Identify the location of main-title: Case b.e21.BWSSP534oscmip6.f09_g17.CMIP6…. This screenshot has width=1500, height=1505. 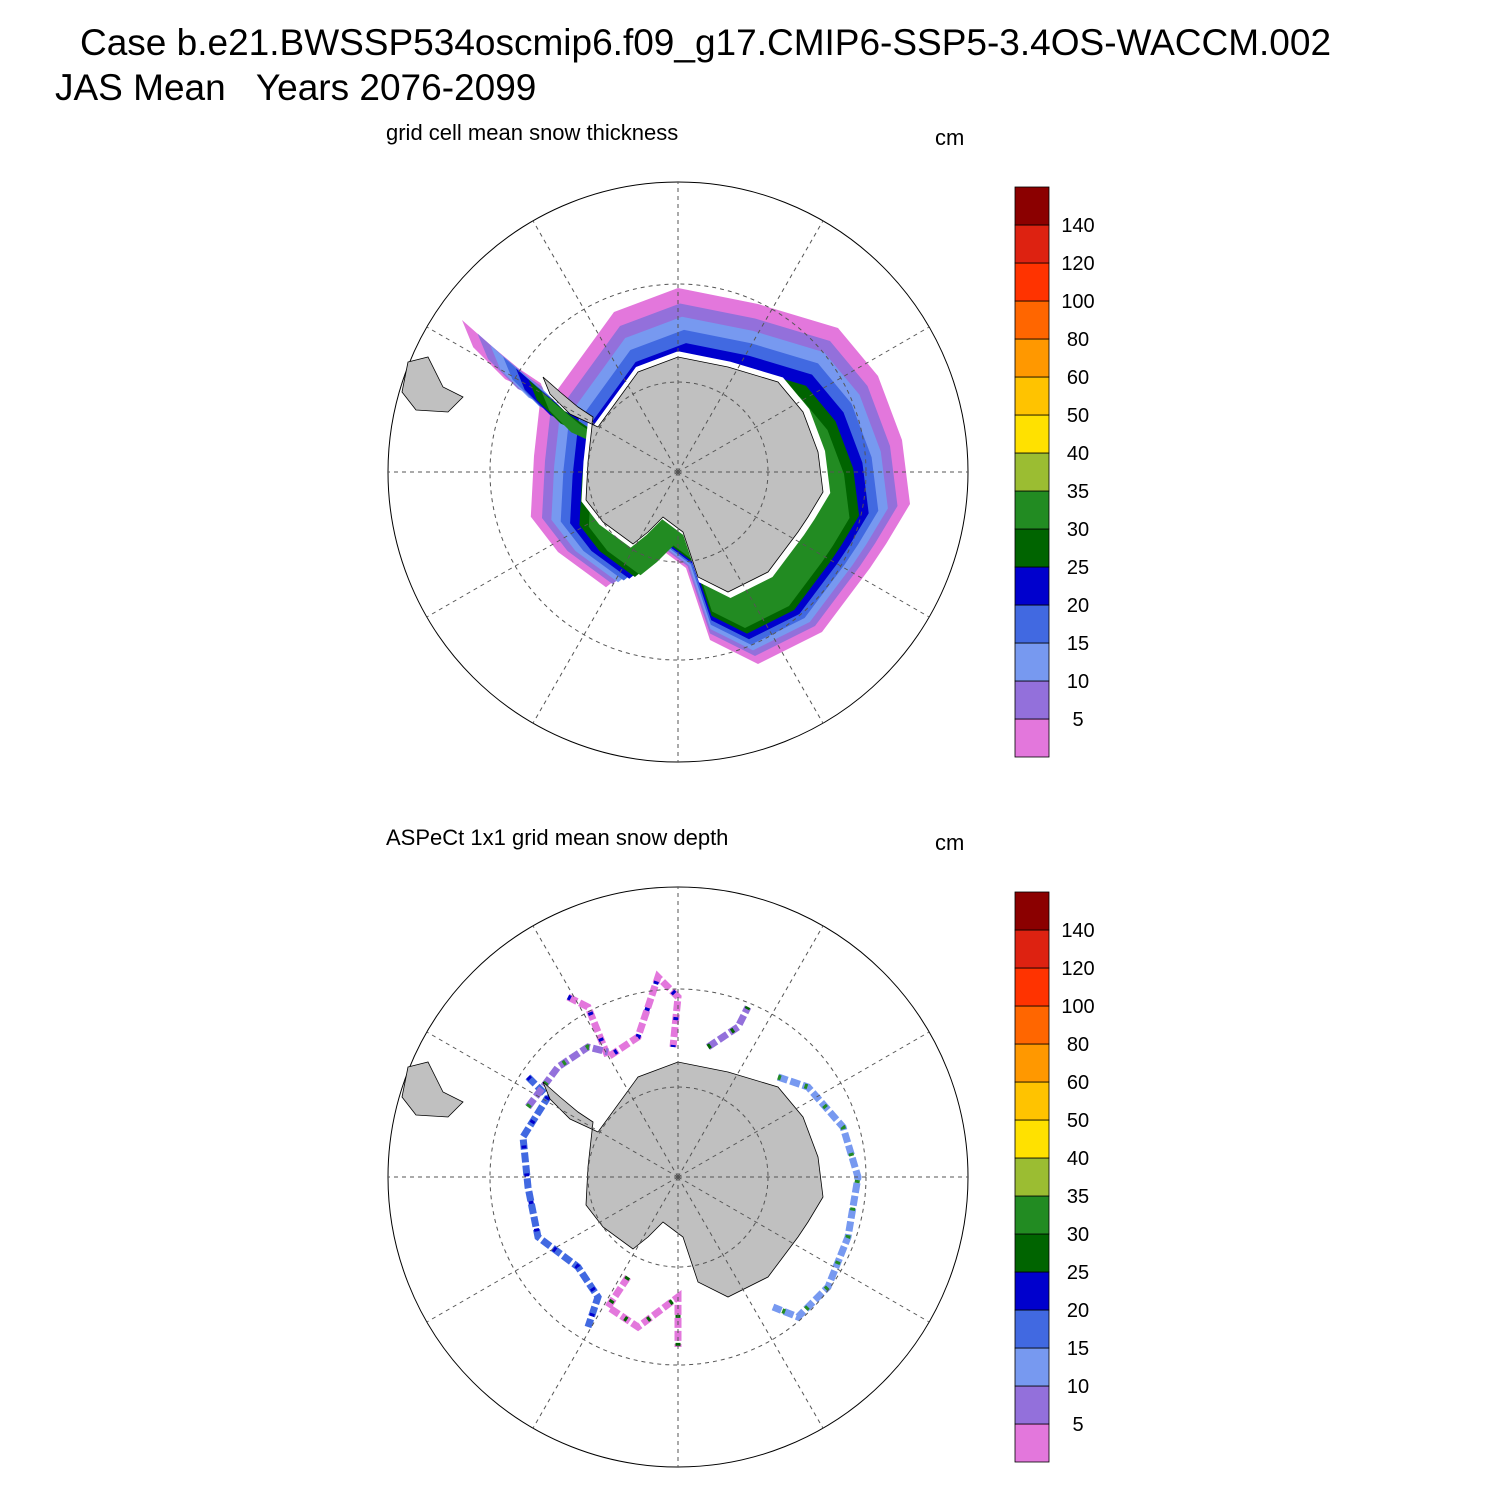
(705, 42).